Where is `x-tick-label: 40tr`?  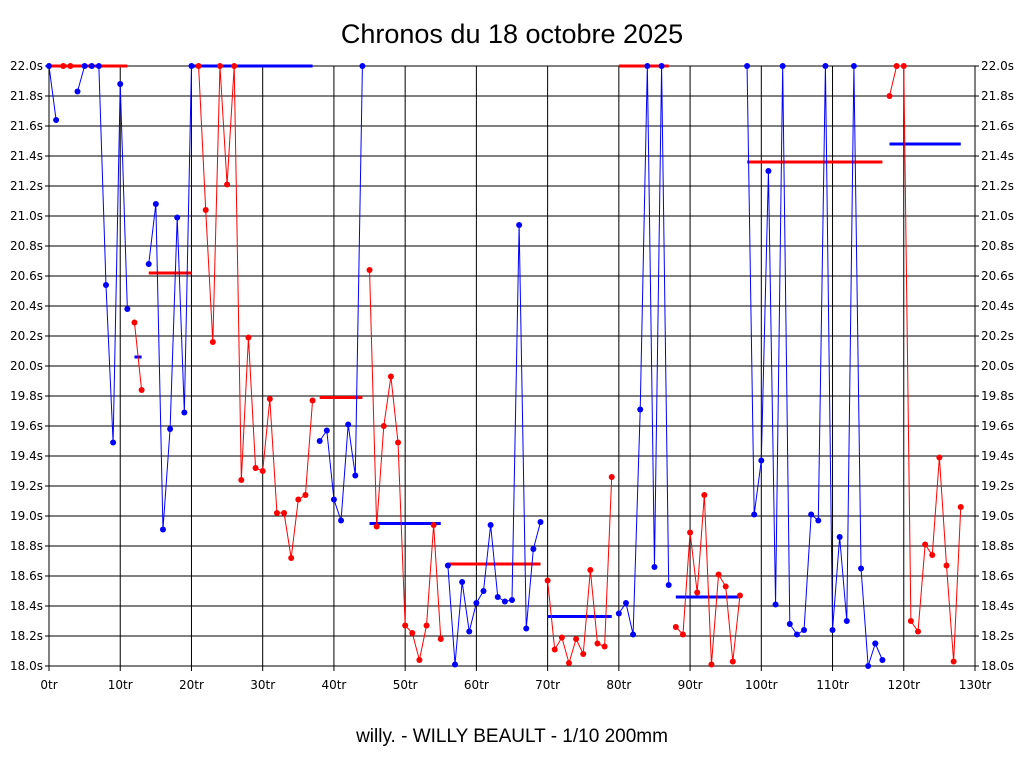 x-tick-label: 40tr is located at coordinates (333, 685).